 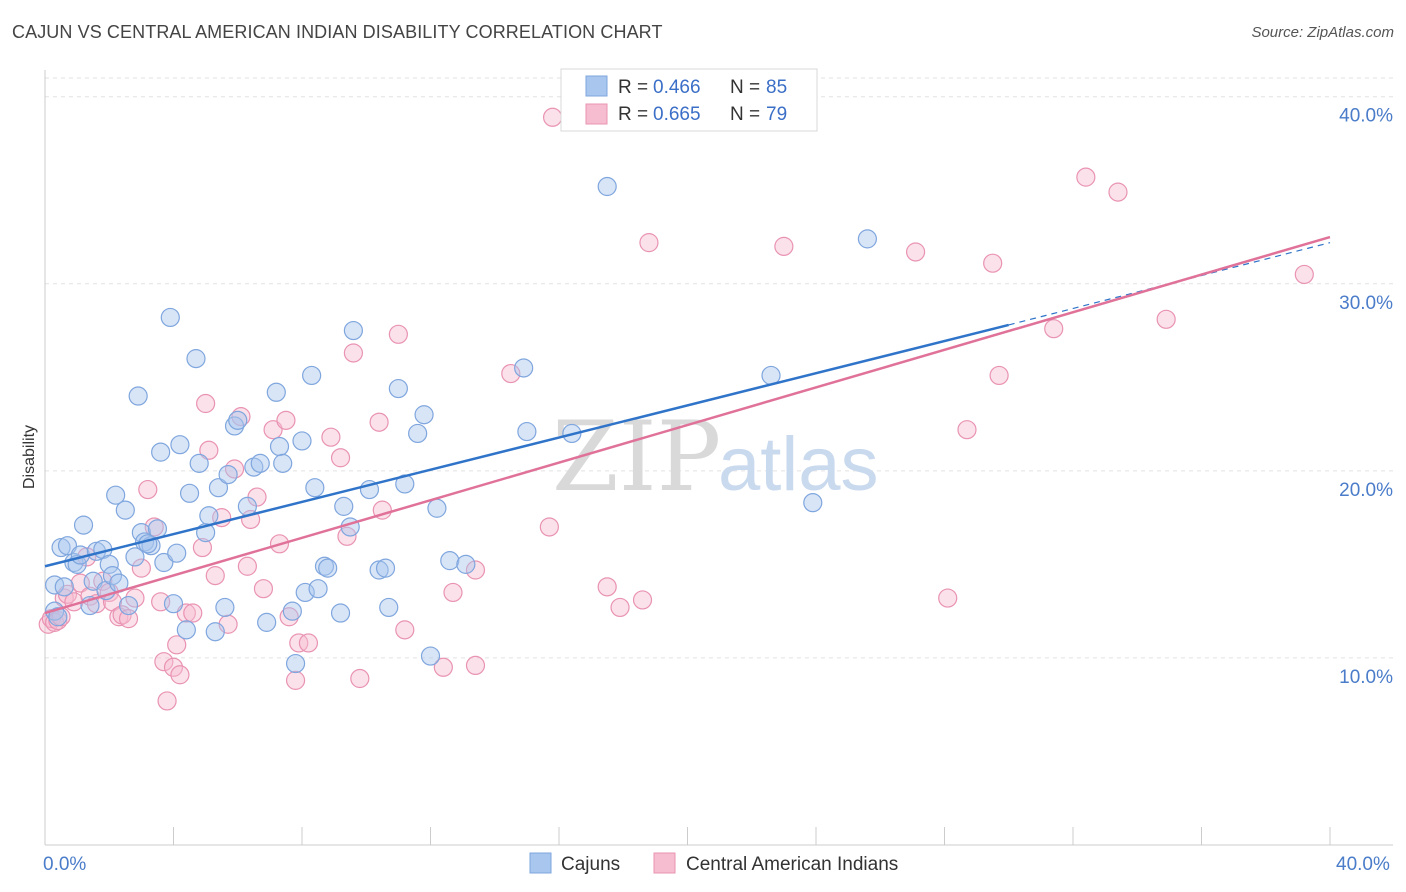 I want to click on legend-r-value-cajuns: 0.466, so click(x=677, y=87).